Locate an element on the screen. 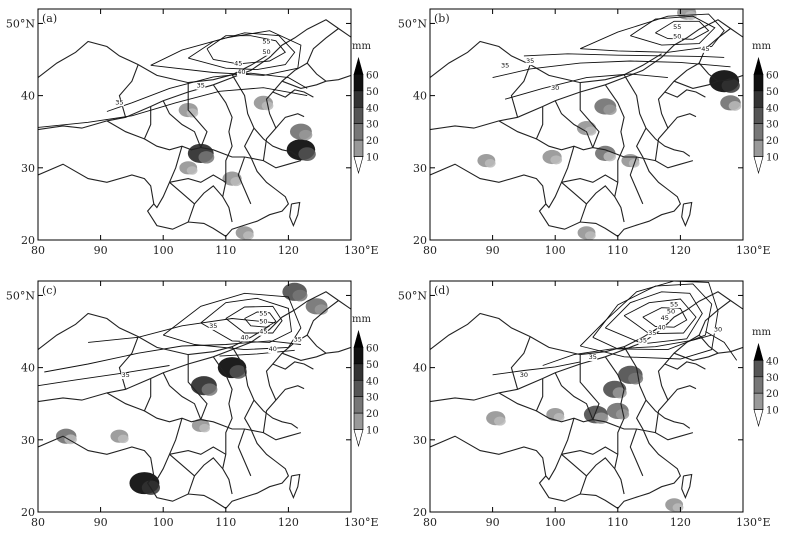  lat-tick-label: 30 is located at coordinates (420, 168).